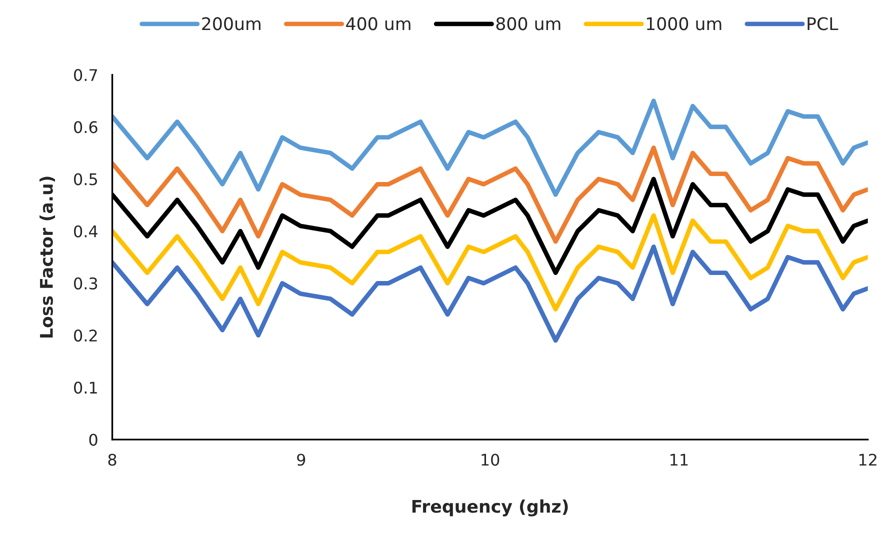 This screenshot has width=891, height=546. What do you see at coordinates (47, 257) in the screenshot?
I see `y-axis-title: Loss Factor (a.u)` at bounding box center [47, 257].